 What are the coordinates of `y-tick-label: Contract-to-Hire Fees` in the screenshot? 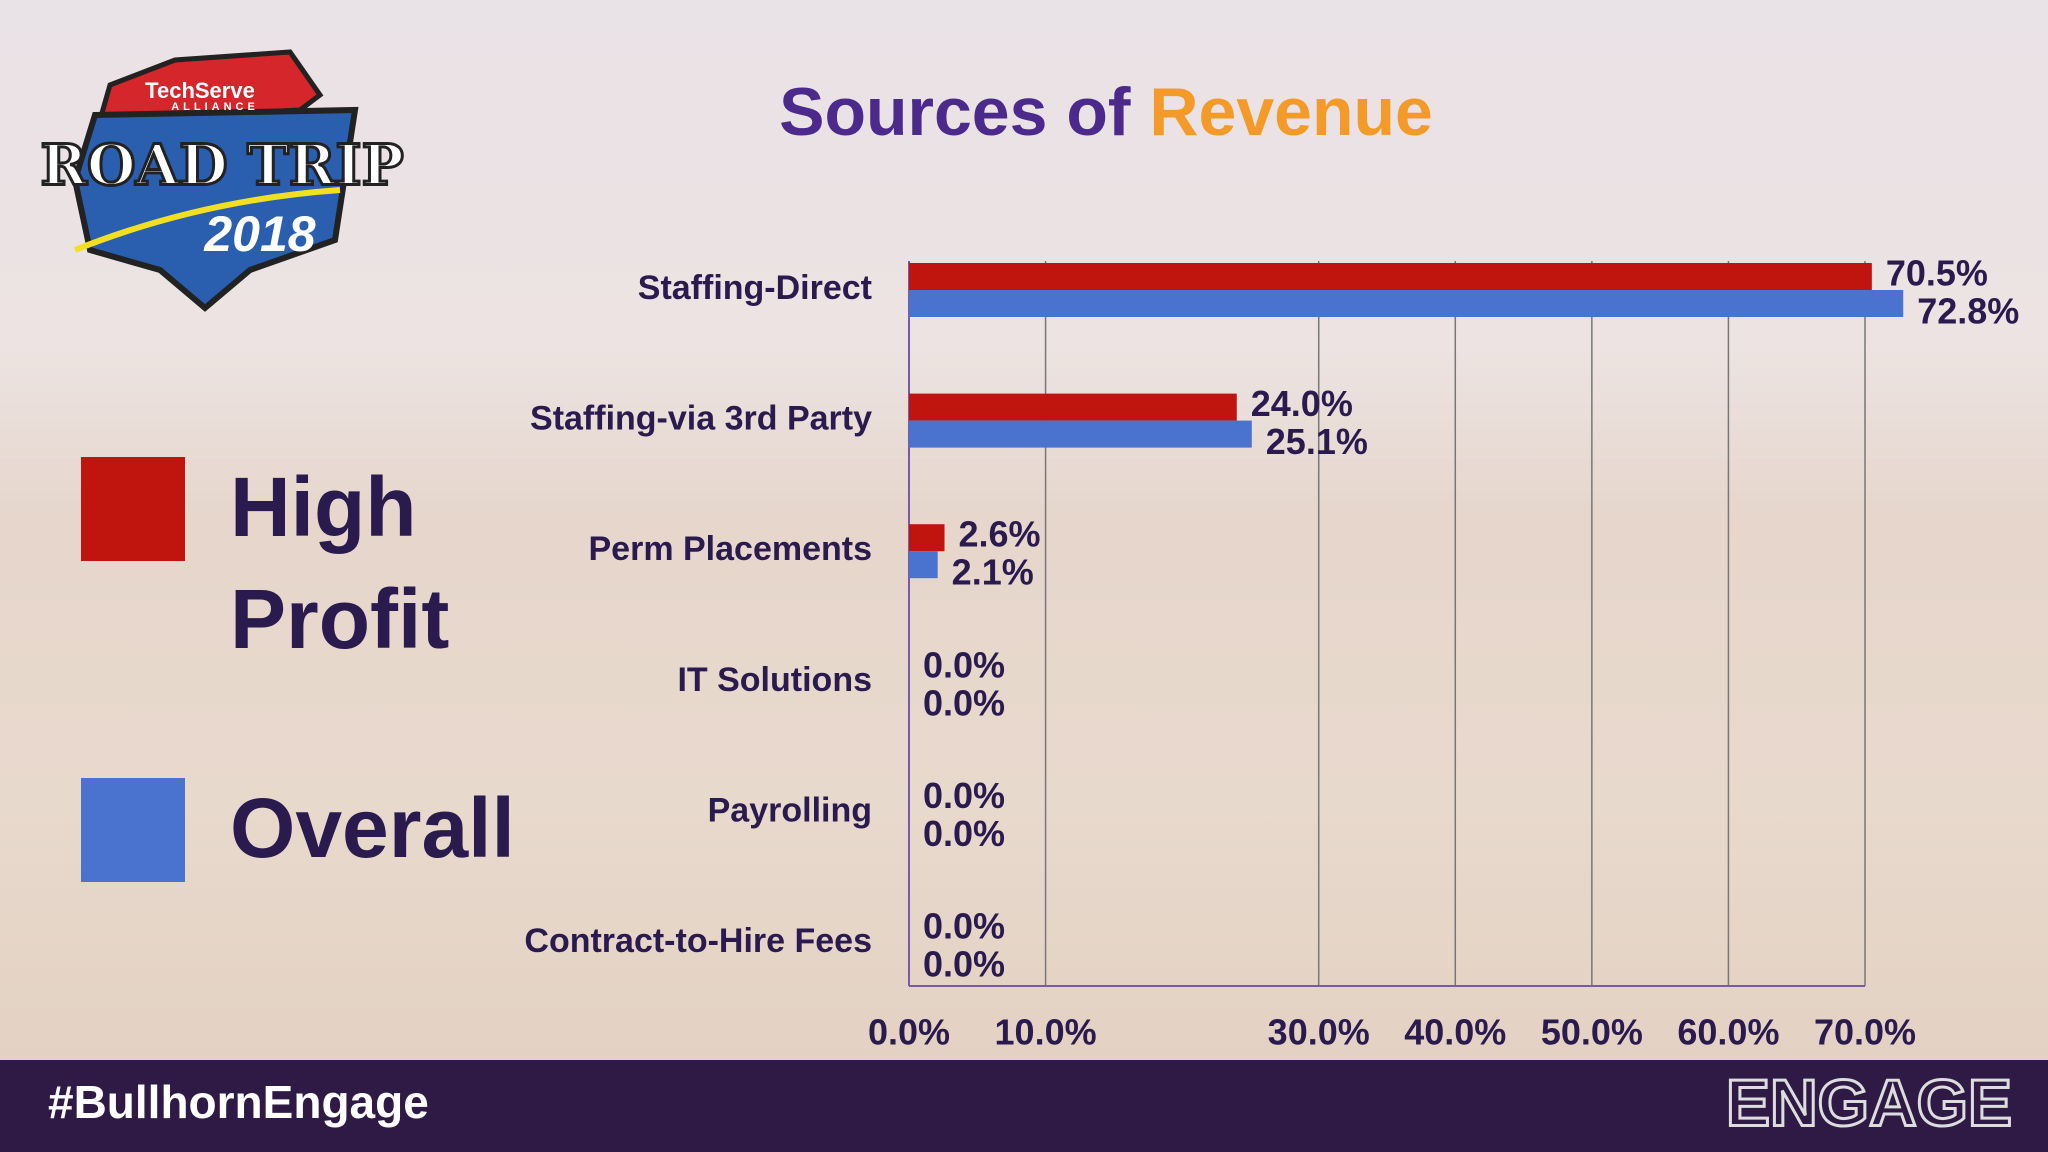 It's located at (698, 941).